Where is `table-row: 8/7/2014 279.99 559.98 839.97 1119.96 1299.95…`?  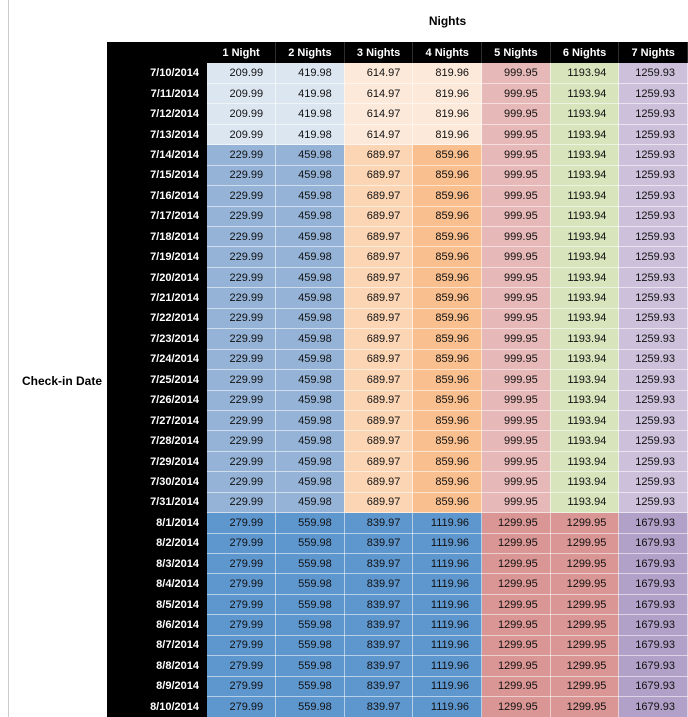 table-row: 8/7/2014 279.99 559.98 839.97 1119.96 1299.95… is located at coordinates (397, 646).